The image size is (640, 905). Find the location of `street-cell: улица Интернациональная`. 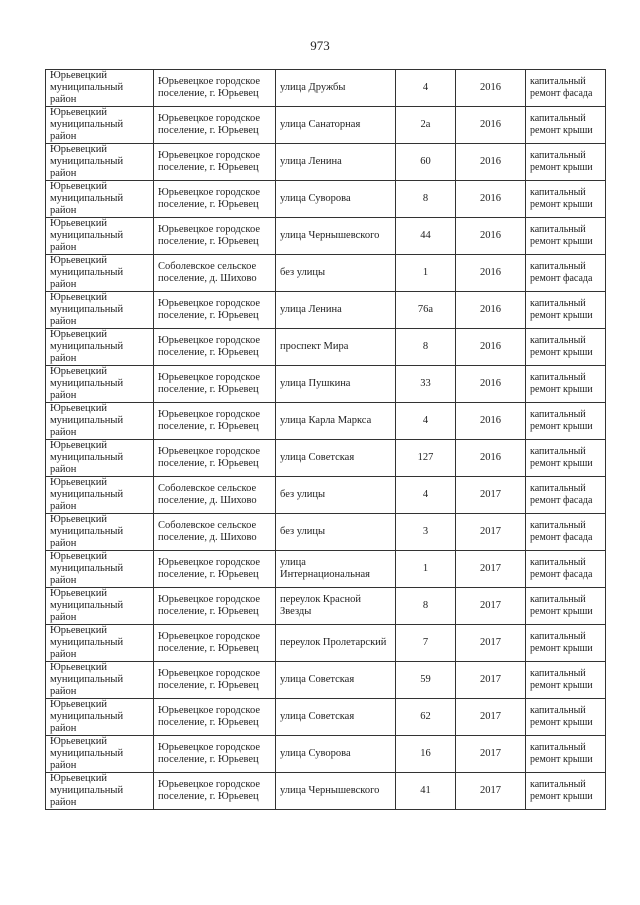

street-cell: улица Интернациональная is located at coordinates (335, 569).